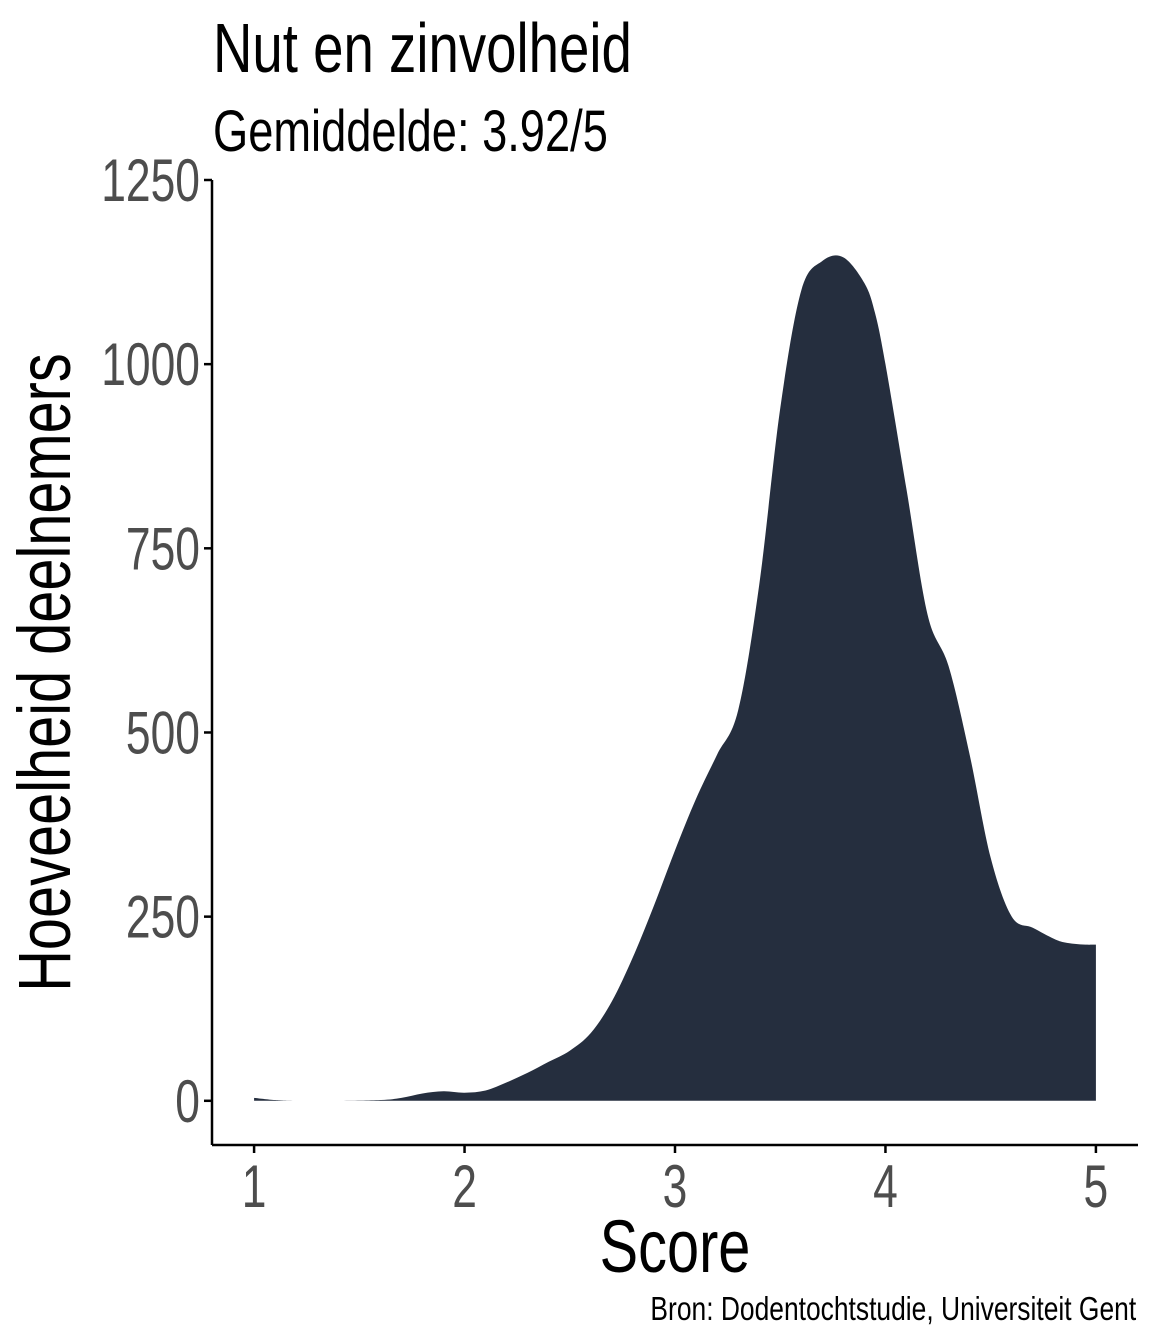  What do you see at coordinates (150, 365) in the screenshot?
I see `y-tick-label: 1000` at bounding box center [150, 365].